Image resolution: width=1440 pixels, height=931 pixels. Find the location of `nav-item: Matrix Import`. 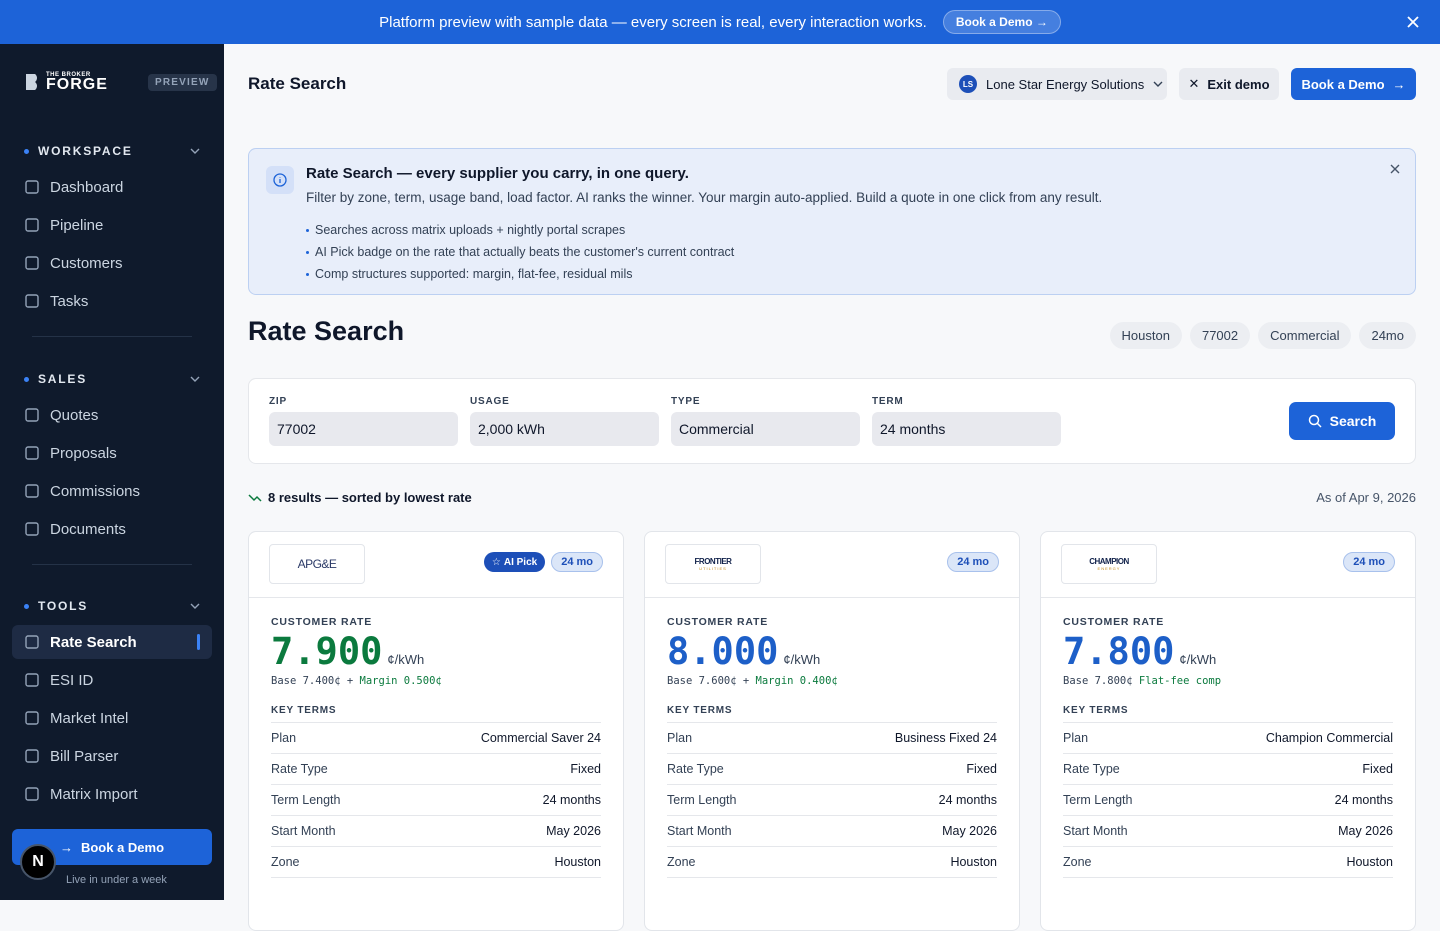

nav-item: Matrix Import is located at coordinates (112, 794).